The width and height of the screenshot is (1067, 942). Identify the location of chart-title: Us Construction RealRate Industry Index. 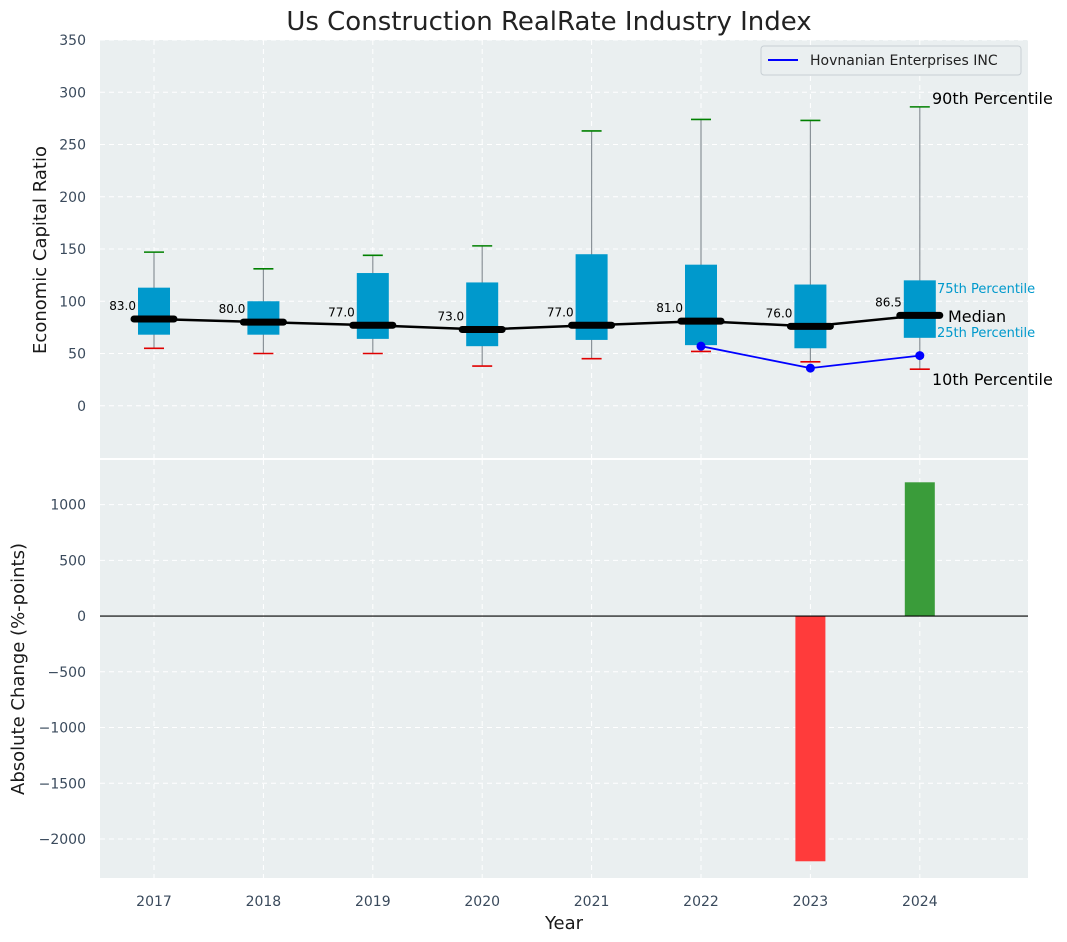
(548, 22).